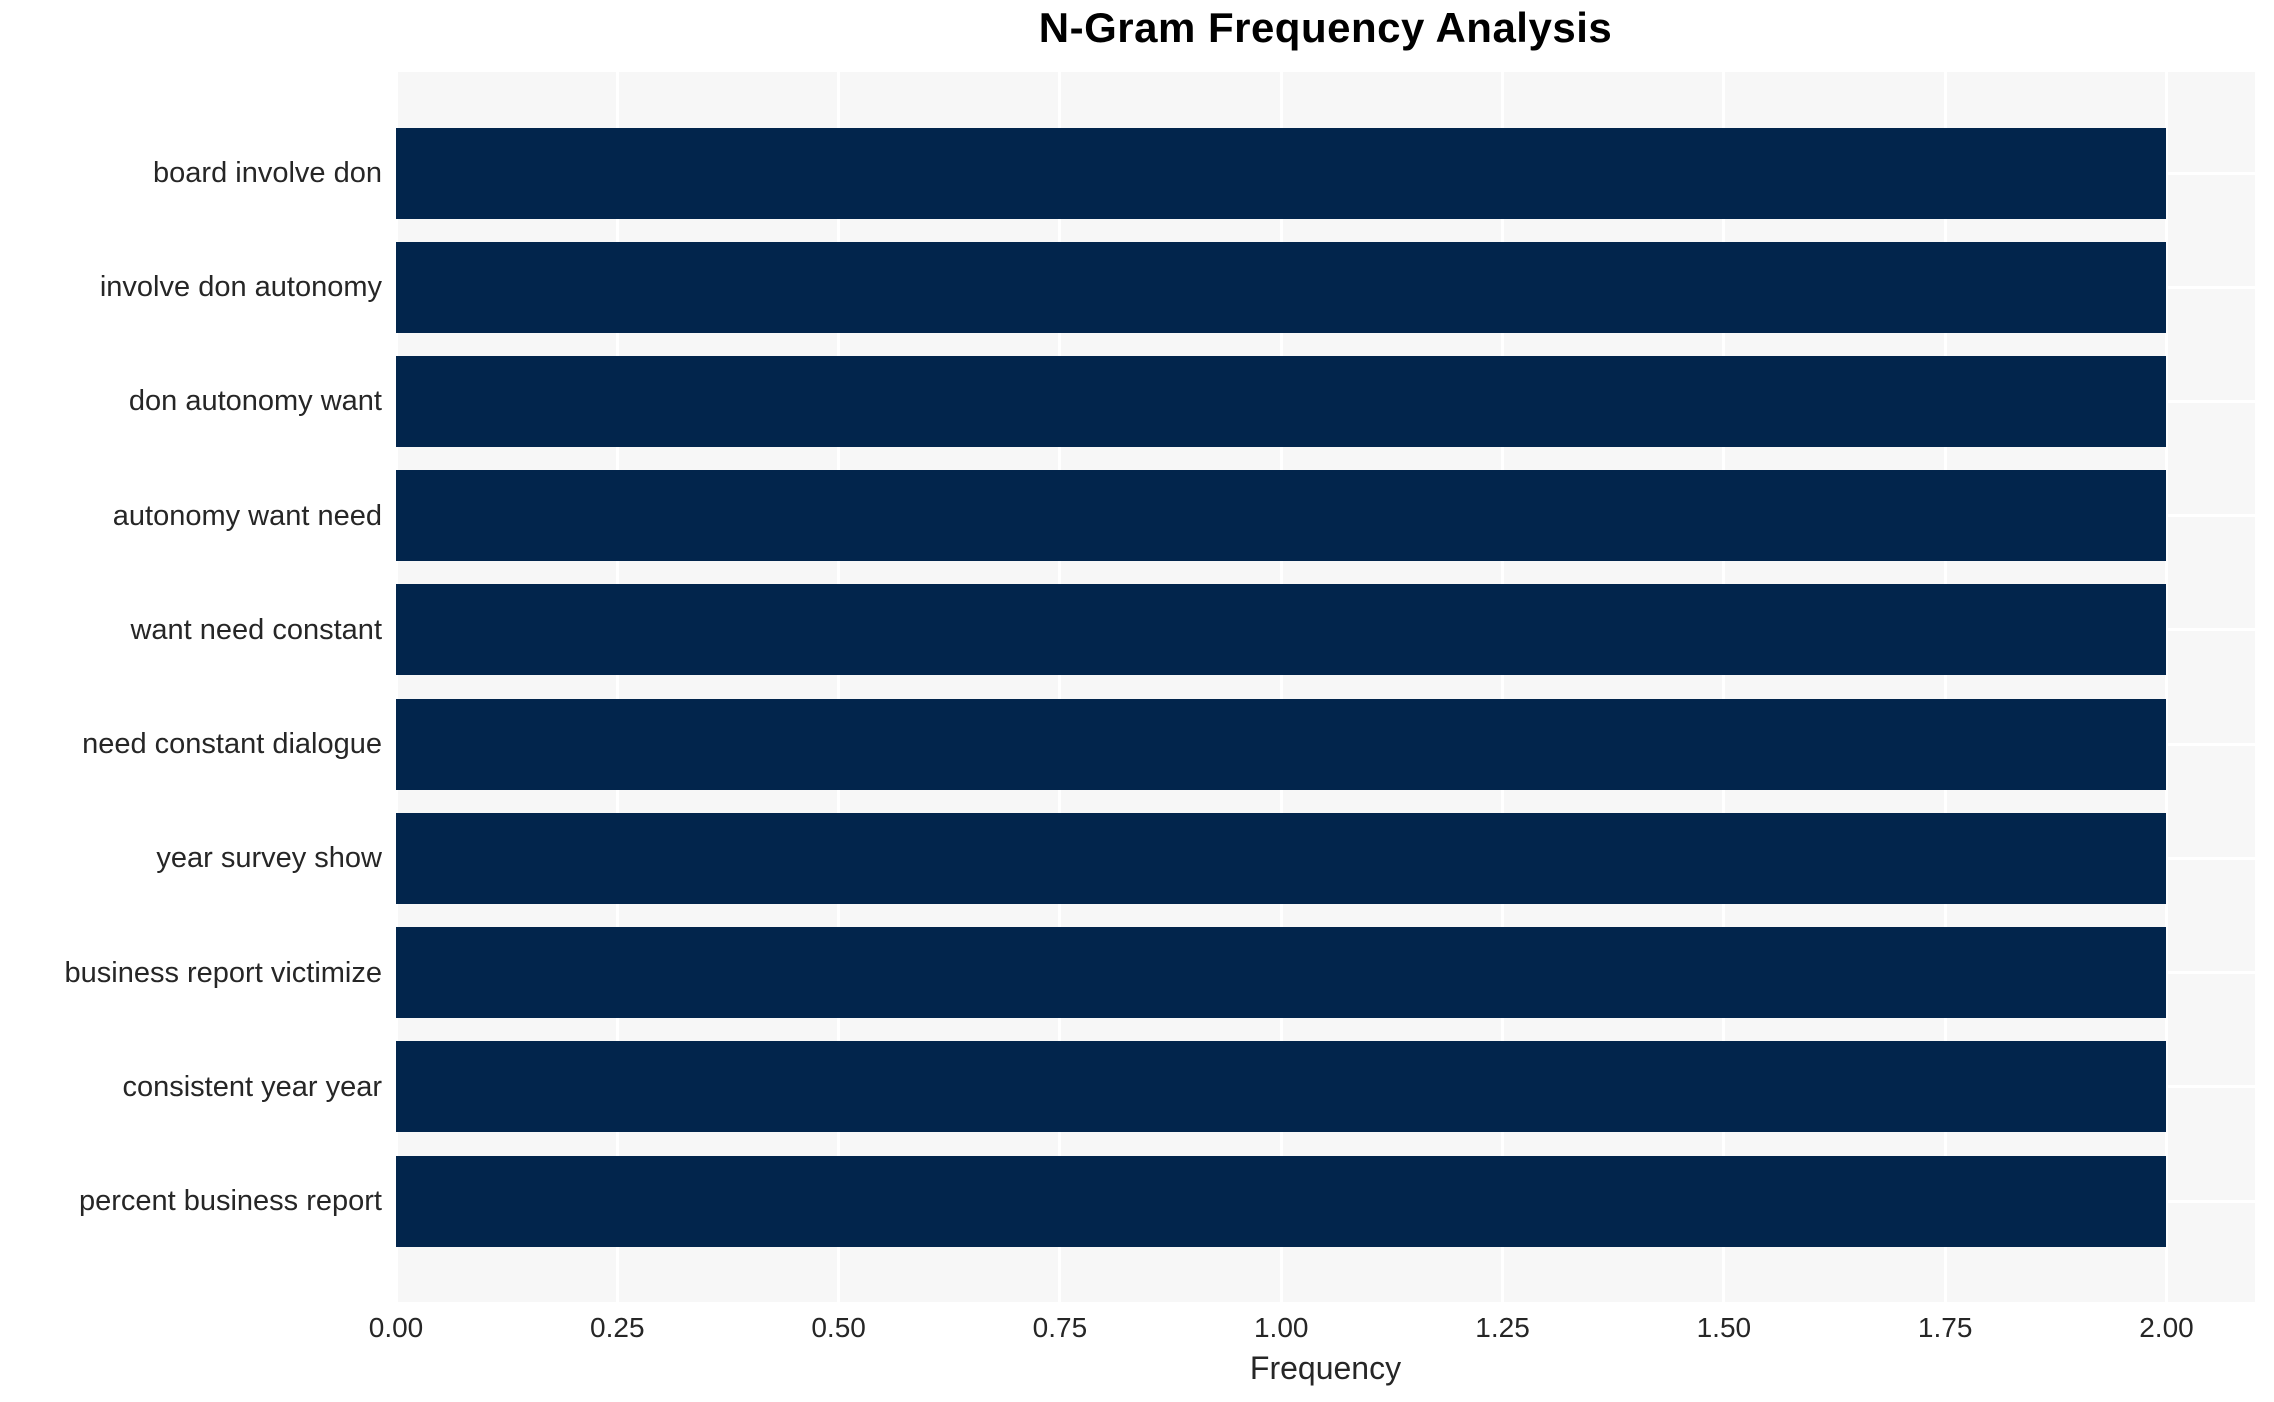  Describe the element at coordinates (1325, 1368) in the screenshot. I see `x-axis-title: Frequency` at that location.